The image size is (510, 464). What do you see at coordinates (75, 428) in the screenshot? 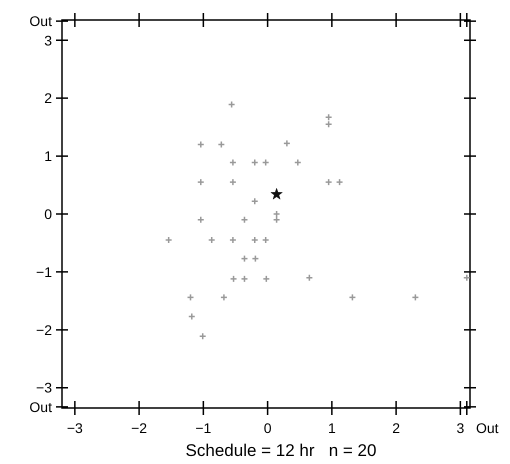
I see `x-tick-label: −3` at bounding box center [75, 428].